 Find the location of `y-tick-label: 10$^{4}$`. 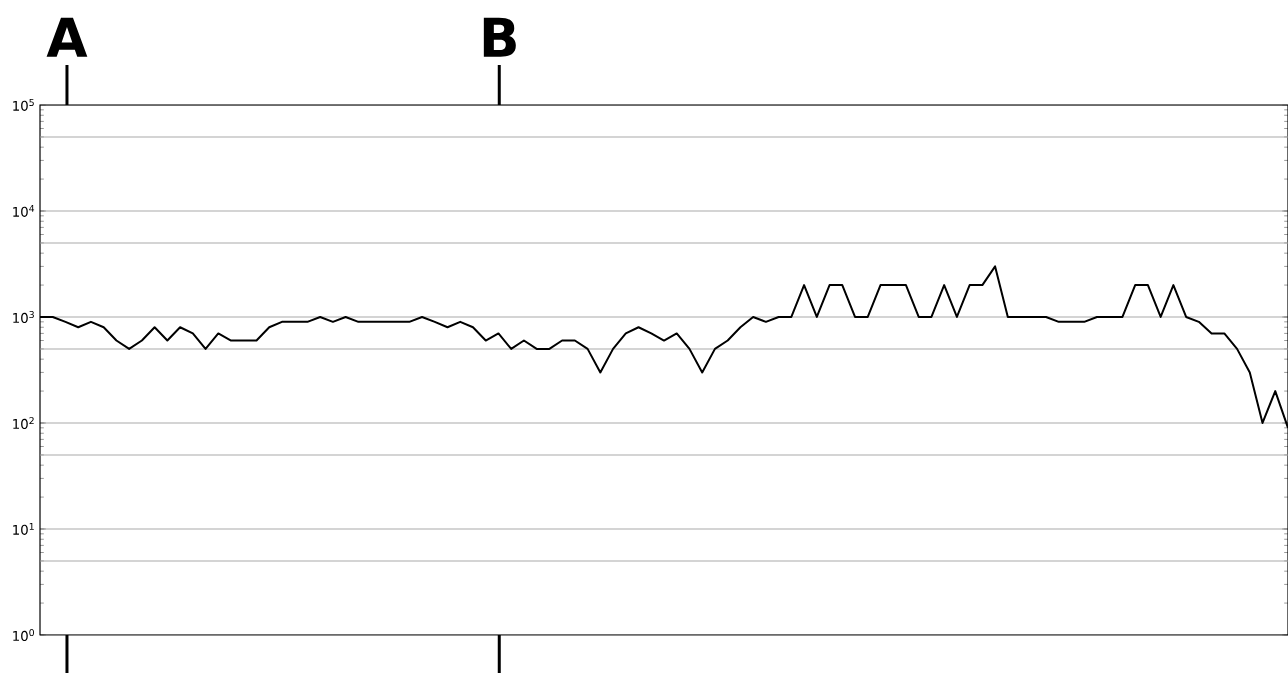

y-tick-label: 10$^{4}$ is located at coordinates (24, 211).